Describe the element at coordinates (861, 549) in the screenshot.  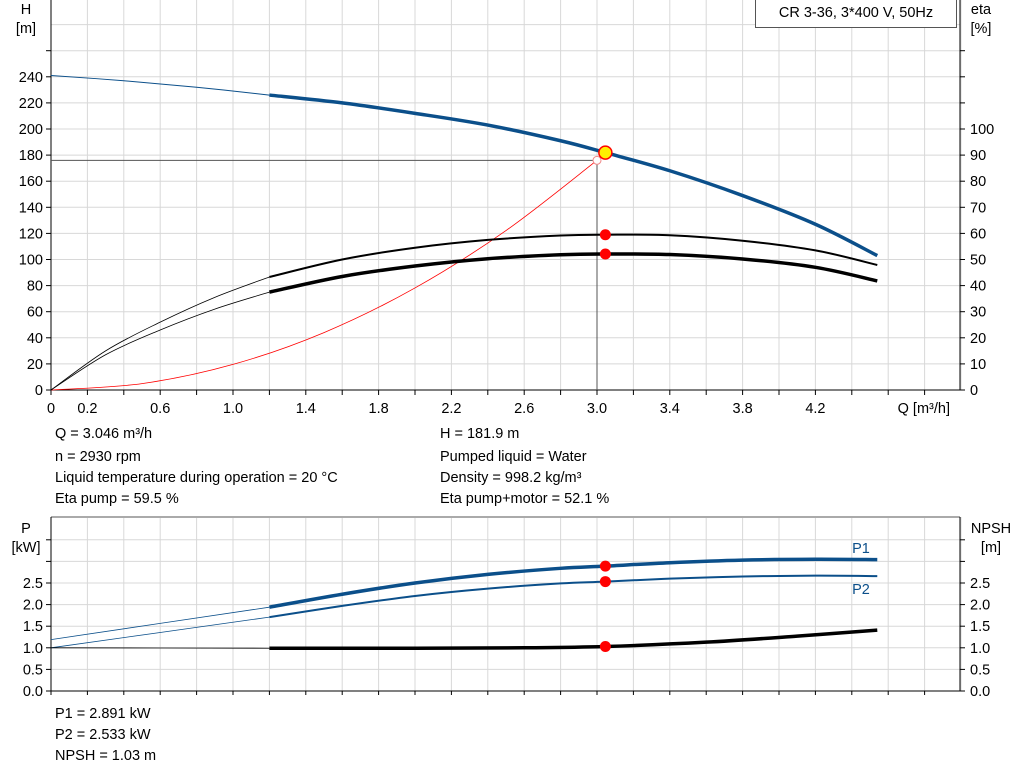
I see `p1-label: P1` at that location.